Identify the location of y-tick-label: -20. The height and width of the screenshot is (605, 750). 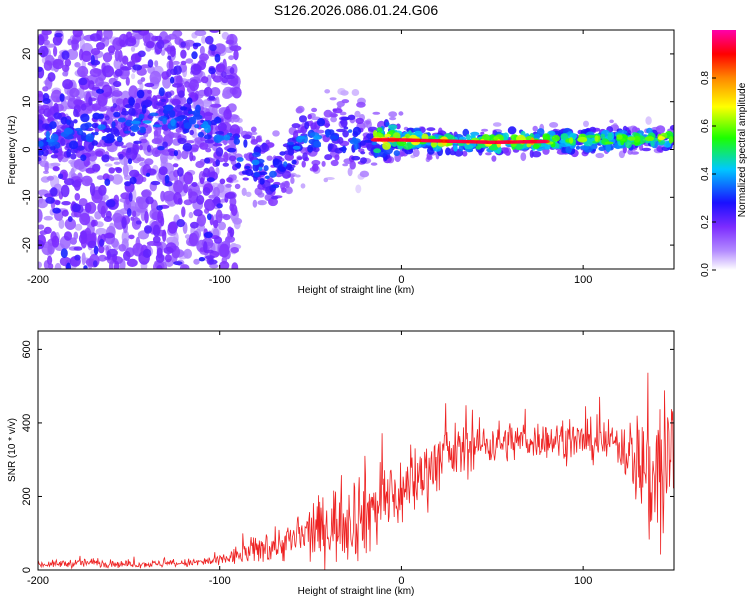
(27, 245).